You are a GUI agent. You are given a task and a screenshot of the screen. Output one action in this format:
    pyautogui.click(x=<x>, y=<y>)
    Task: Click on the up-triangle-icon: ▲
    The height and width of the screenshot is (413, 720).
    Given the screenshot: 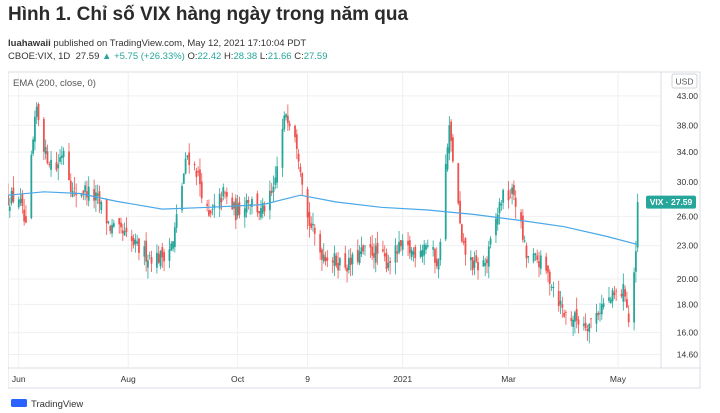 What is the action you would take?
    pyautogui.click(x=107, y=56)
    